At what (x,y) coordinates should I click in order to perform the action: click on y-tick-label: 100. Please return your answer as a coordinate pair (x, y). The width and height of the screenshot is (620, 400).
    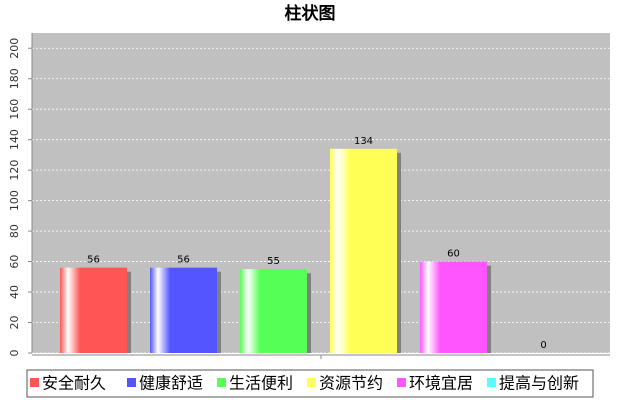
    Looking at the image, I should click on (14, 200).